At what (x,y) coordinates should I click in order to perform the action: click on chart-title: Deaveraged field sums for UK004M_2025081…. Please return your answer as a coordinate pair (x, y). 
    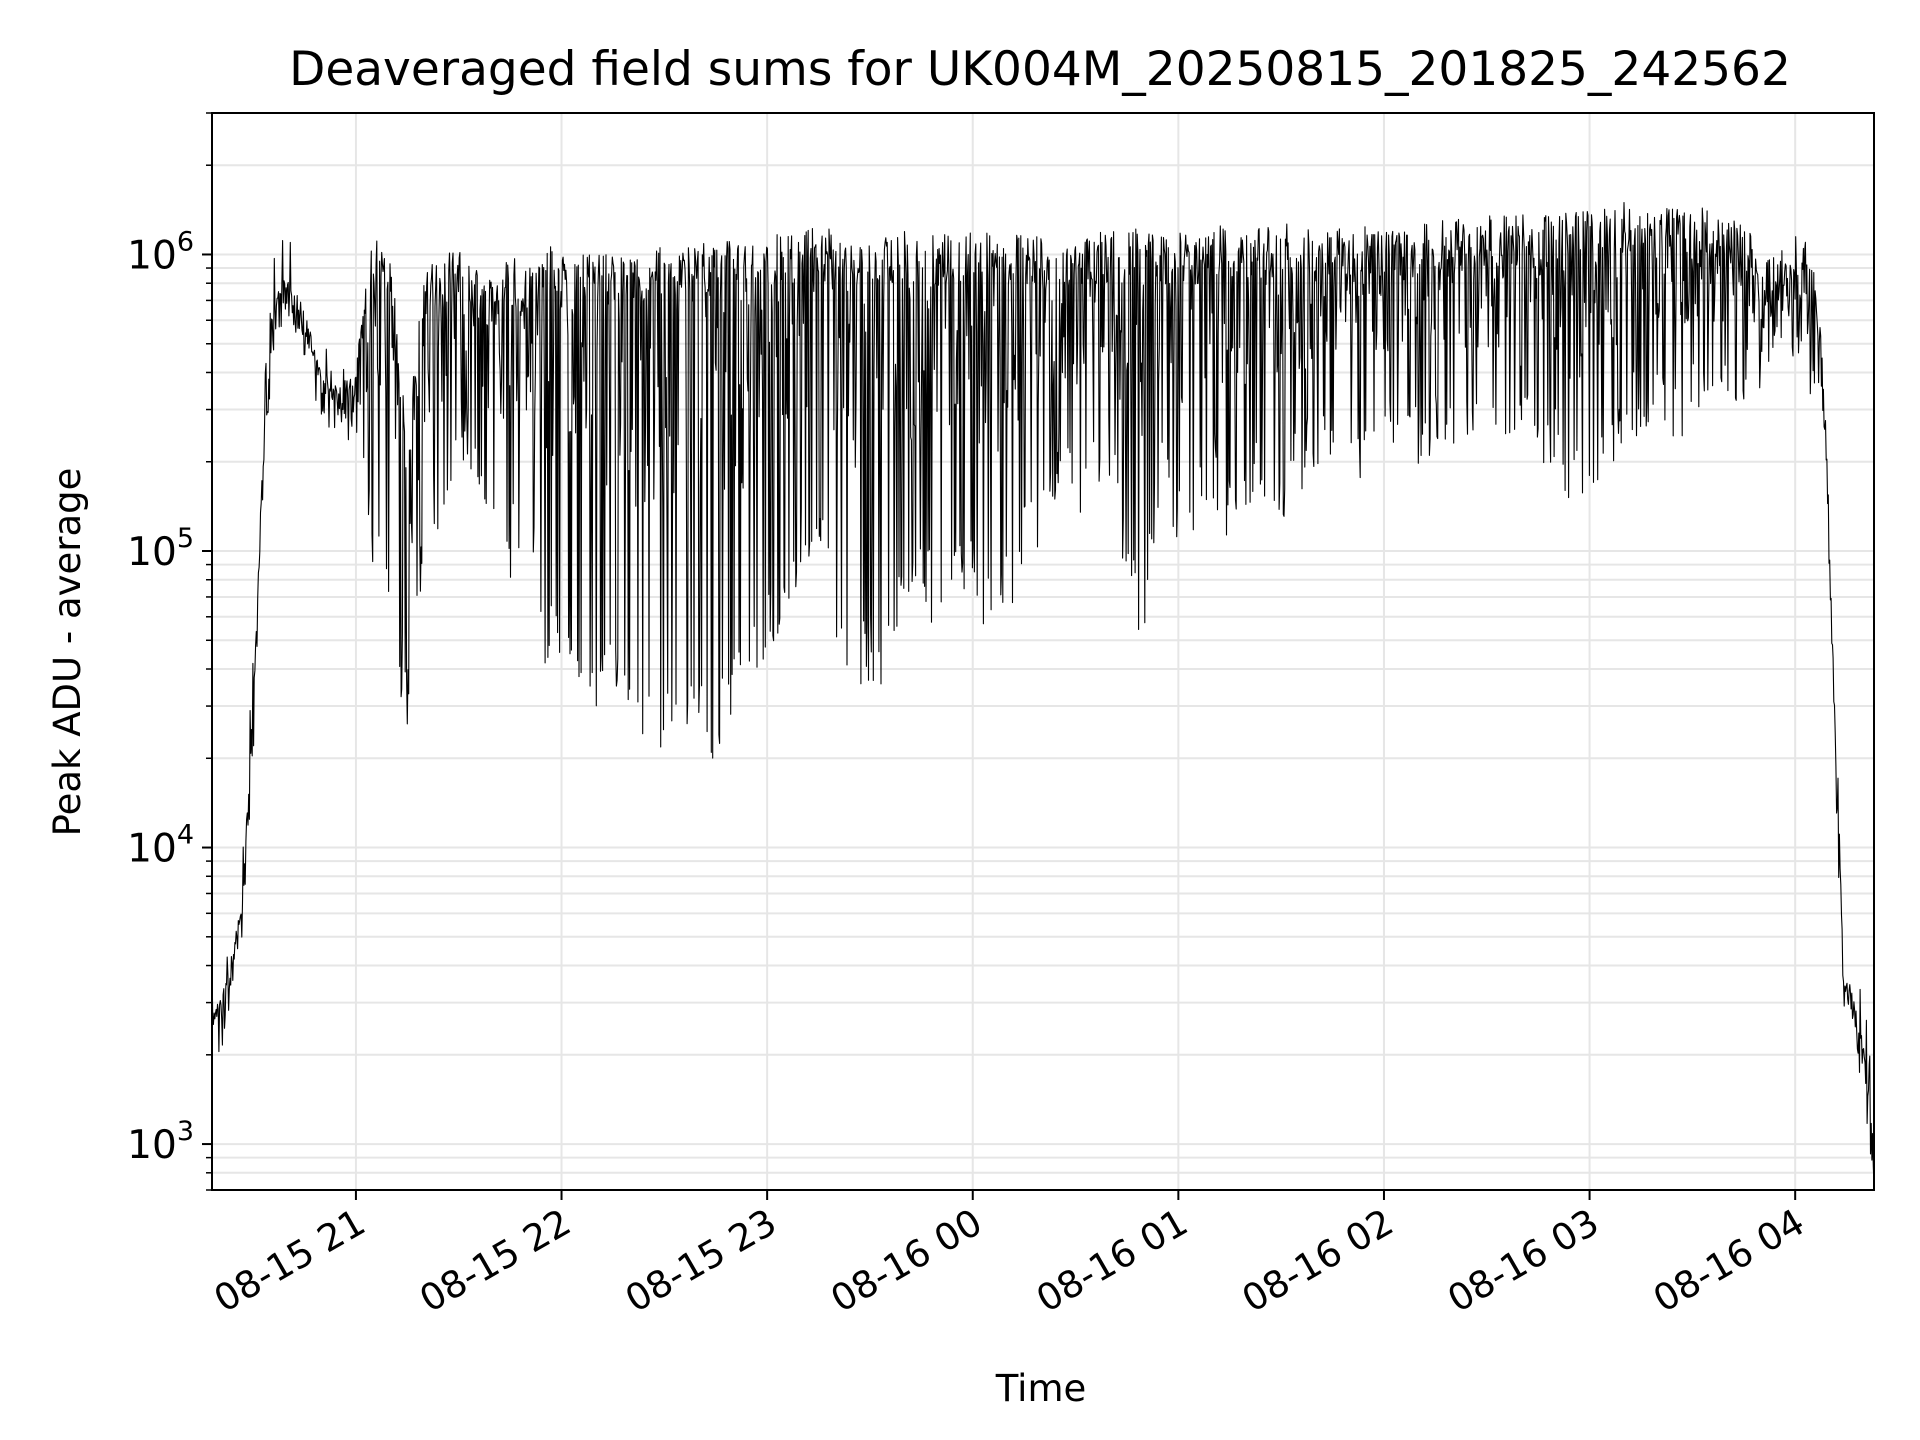
    Looking at the image, I should click on (1040, 69).